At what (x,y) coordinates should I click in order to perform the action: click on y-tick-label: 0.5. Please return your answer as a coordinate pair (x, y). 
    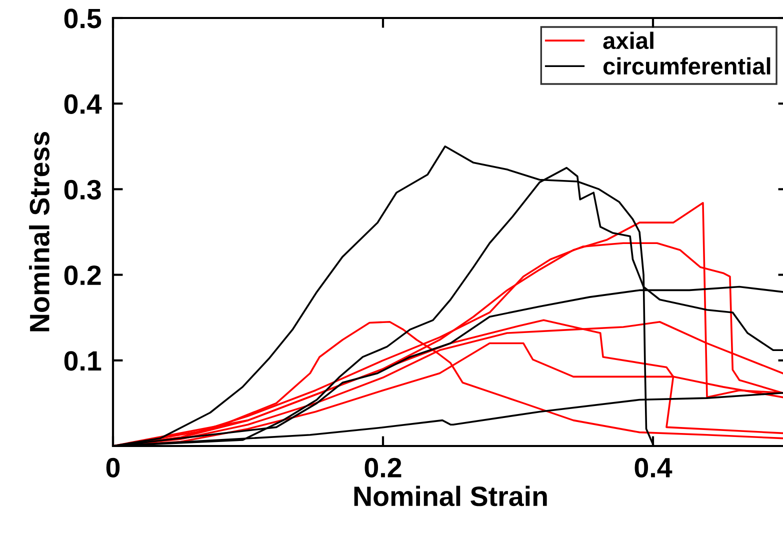
    Looking at the image, I should click on (83, 18).